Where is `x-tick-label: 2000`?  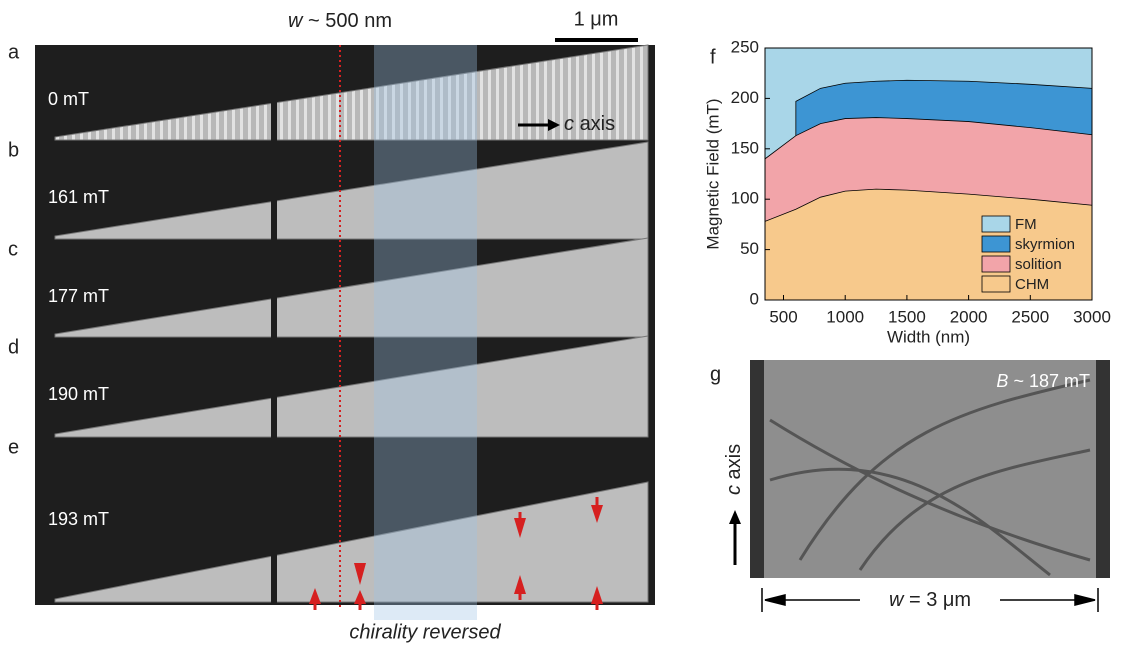 x-tick-label: 2000 is located at coordinates (969, 316).